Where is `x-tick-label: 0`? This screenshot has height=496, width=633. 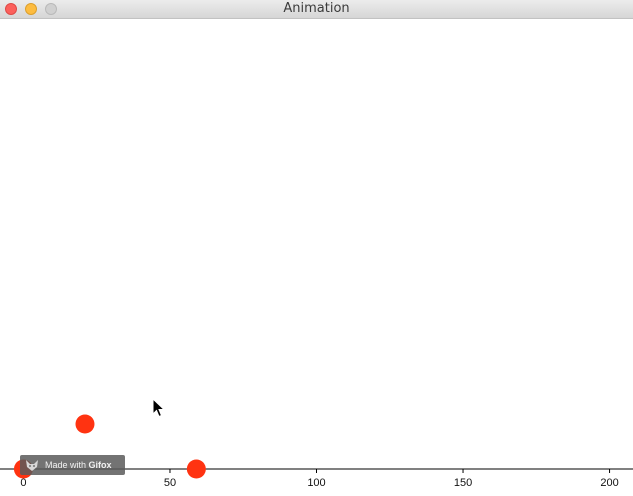
x-tick-label: 0 is located at coordinates (23, 483).